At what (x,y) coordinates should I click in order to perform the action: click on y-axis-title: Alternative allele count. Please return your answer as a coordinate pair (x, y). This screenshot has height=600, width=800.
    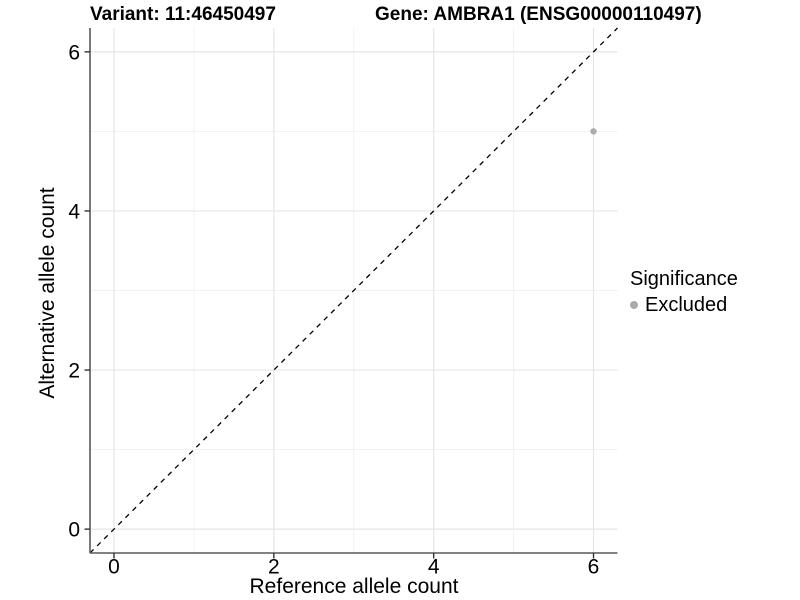
    Looking at the image, I should click on (47, 293).